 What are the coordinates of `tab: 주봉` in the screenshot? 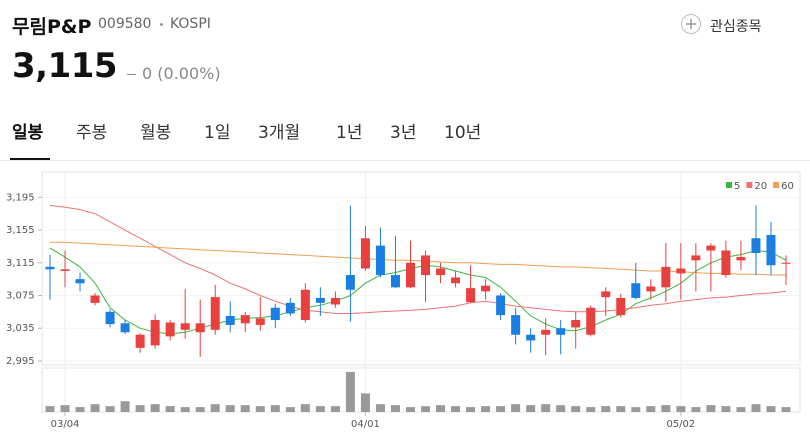 It's located at (92, 133).